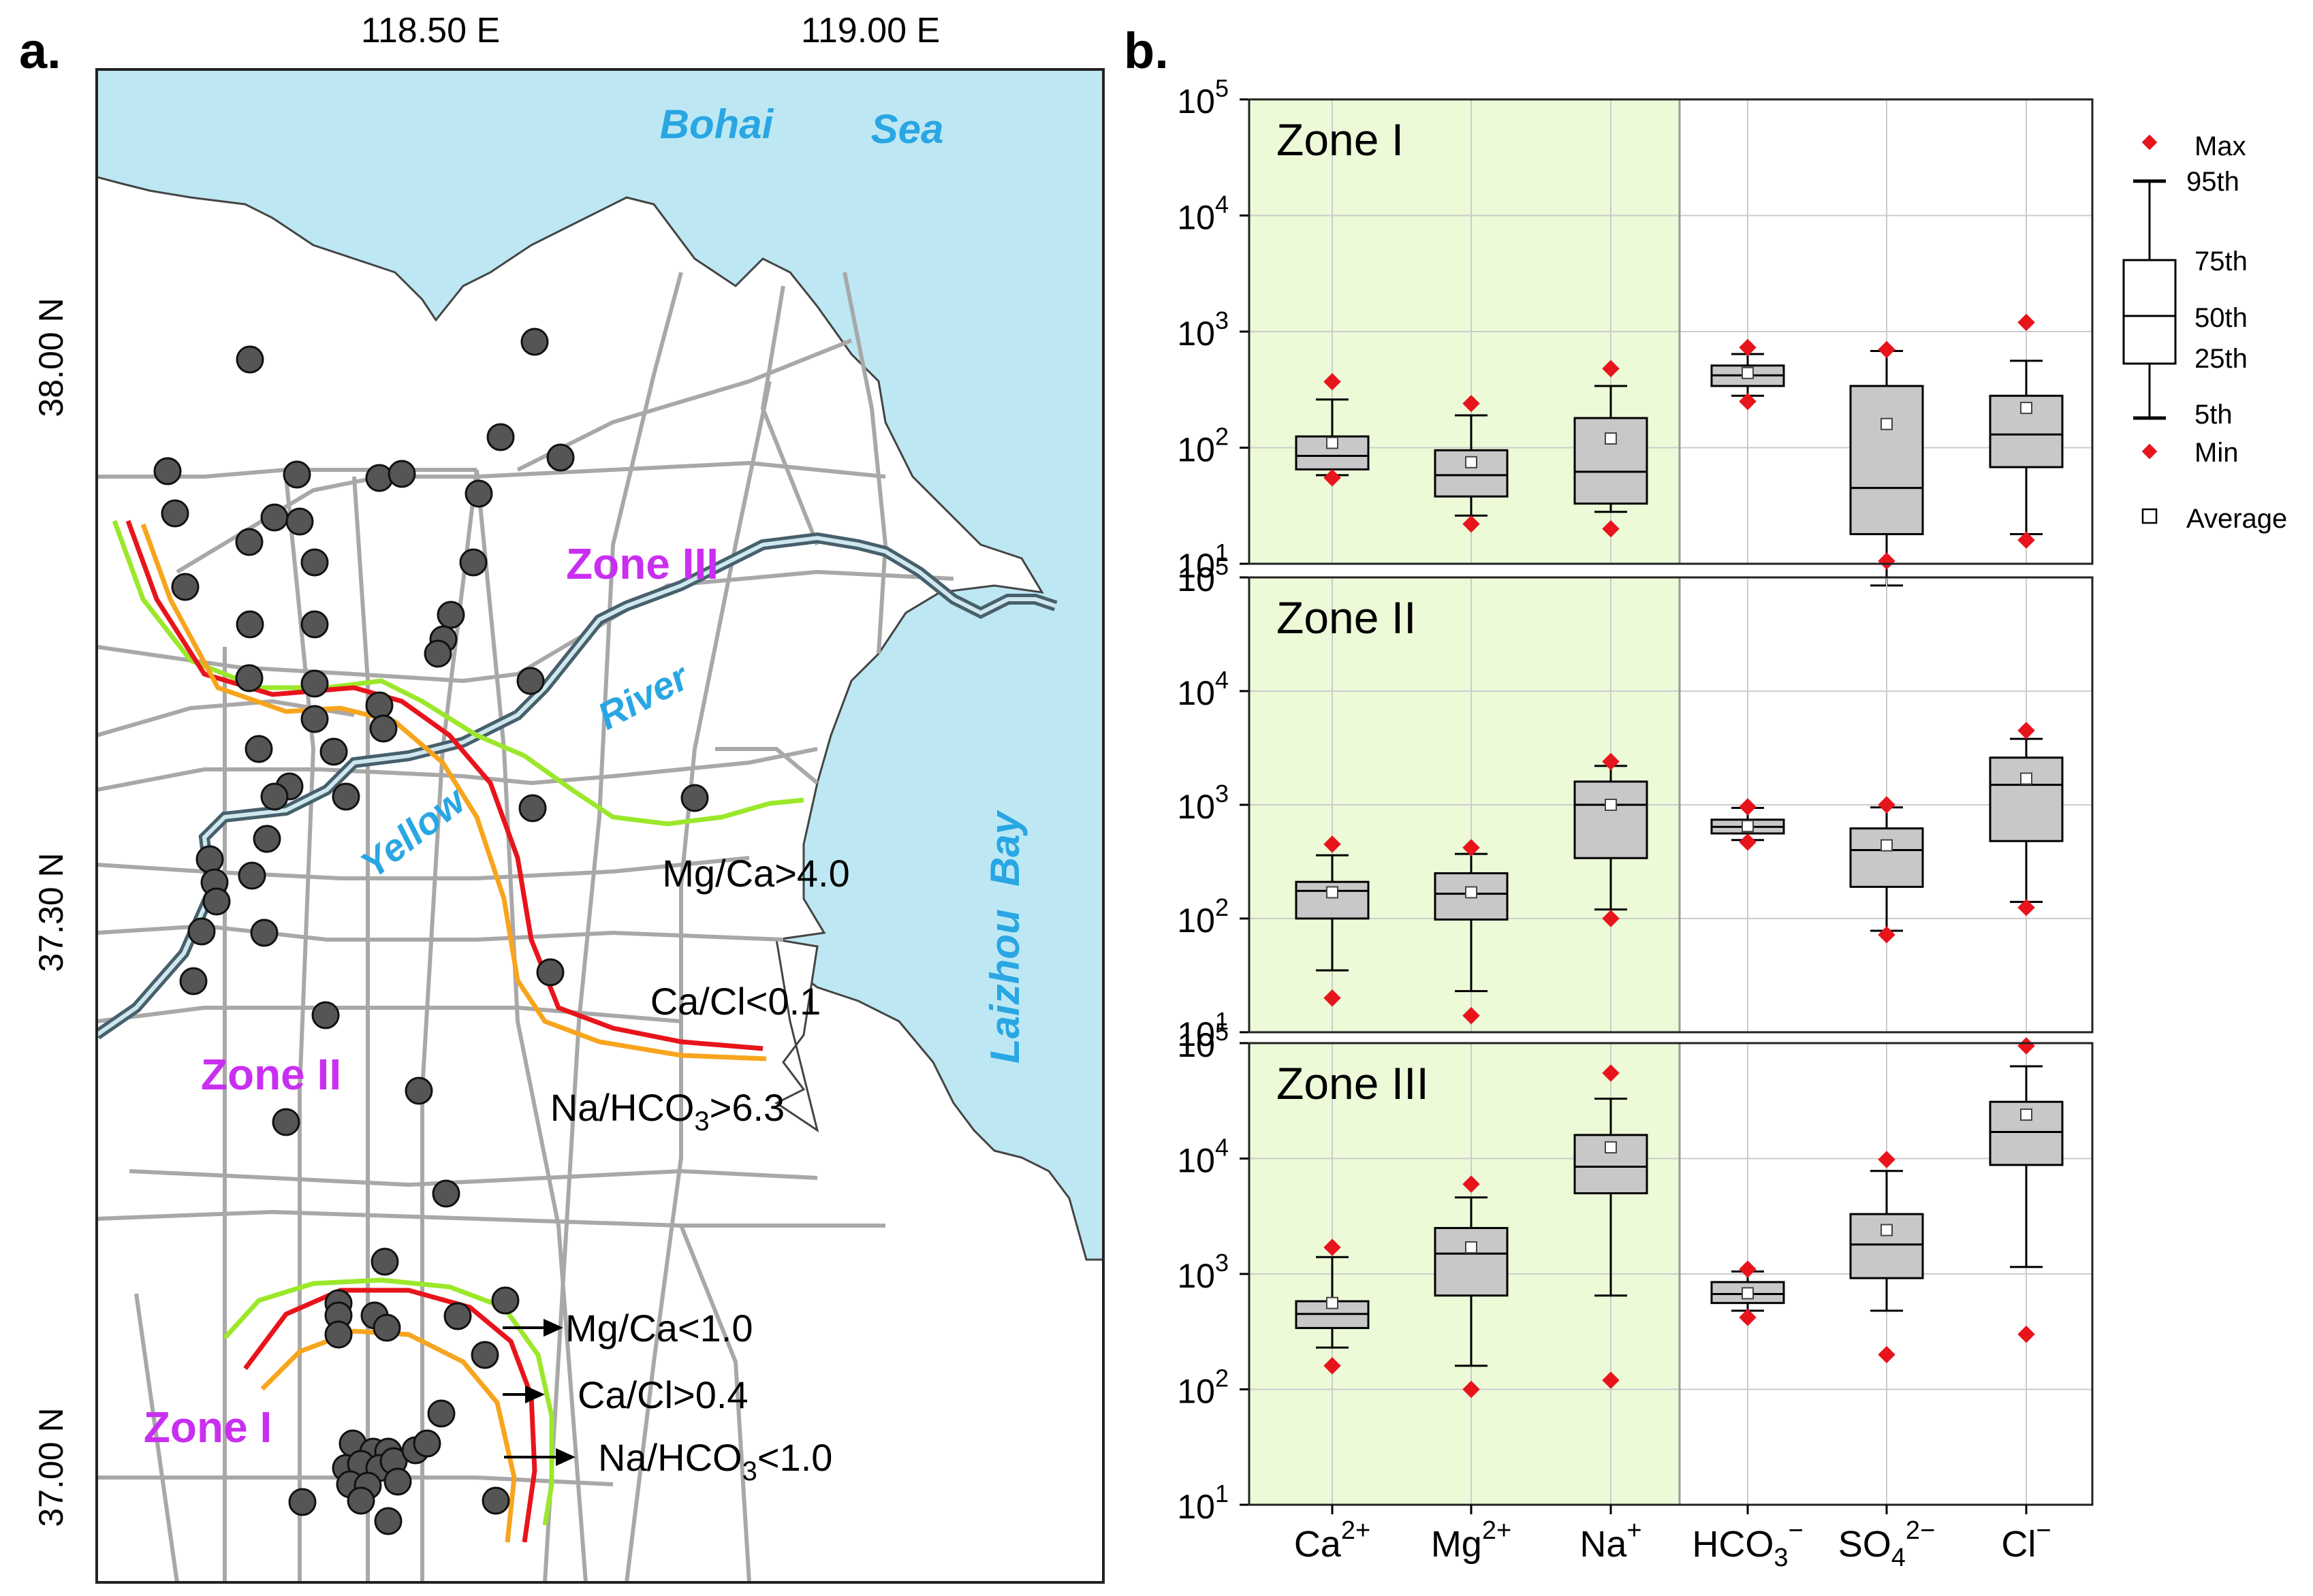 This screenshot has height=1596, width=2313. I want to click on y-tick-label: 10¹, so click(1203, 1030).